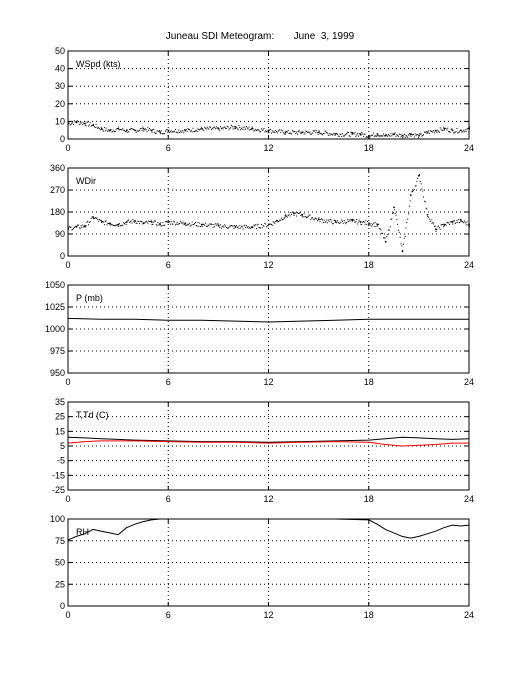  What do you see at coordinates (60, 431) in the screenshot?
I see `y-tick-label: 15` at bounding box center [60, 431].